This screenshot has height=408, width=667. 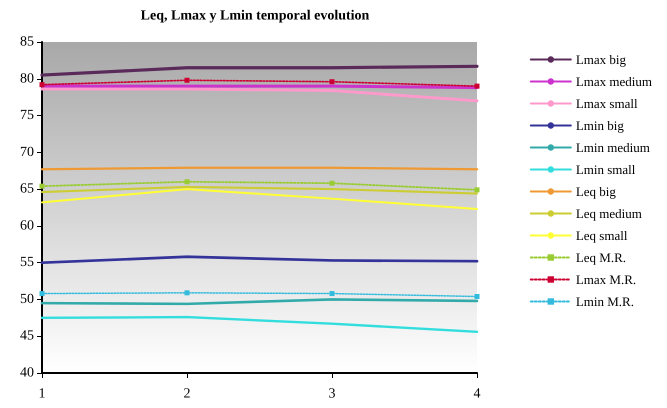 I want to click on y-tick-label: 65, so click(x=27, y=189).